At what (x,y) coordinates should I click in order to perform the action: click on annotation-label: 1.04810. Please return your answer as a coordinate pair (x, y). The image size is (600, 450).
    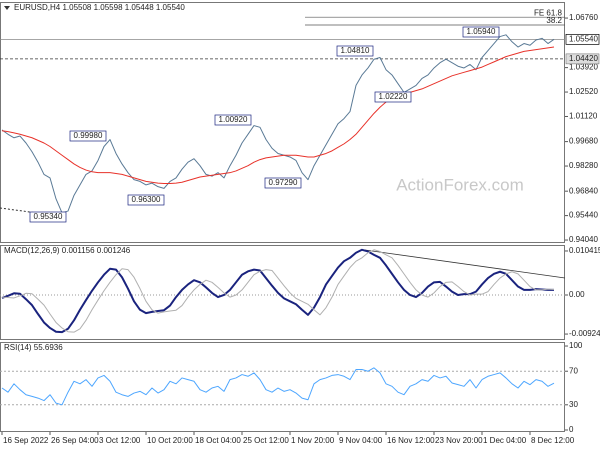
    Looking at the image, I should click on (355, 50).